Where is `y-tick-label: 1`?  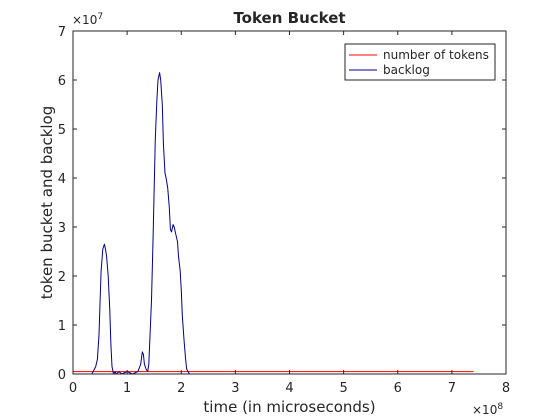 y-tick-label: 1 is located at coordinates (62, 326).